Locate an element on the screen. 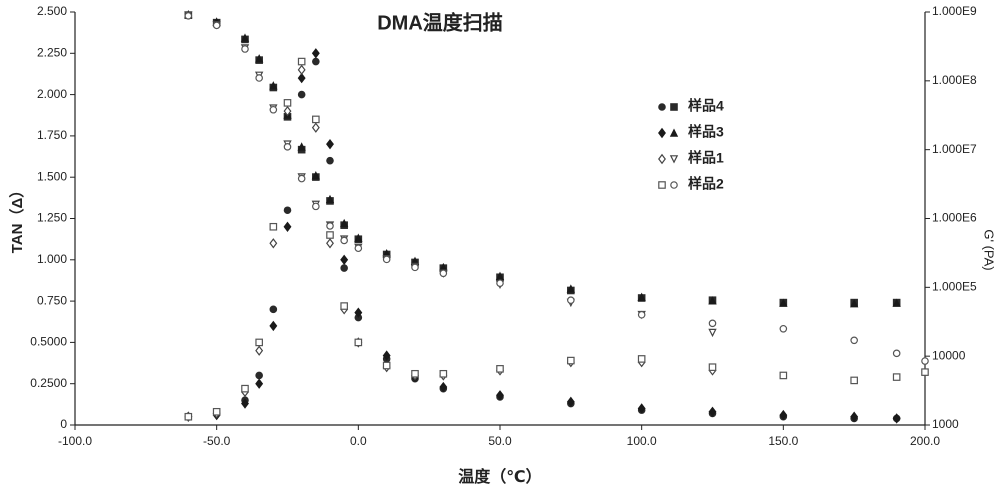 The image size is (1000, 495). y2-tick-label: 1.000E5 is located at coordinates (954, 287).